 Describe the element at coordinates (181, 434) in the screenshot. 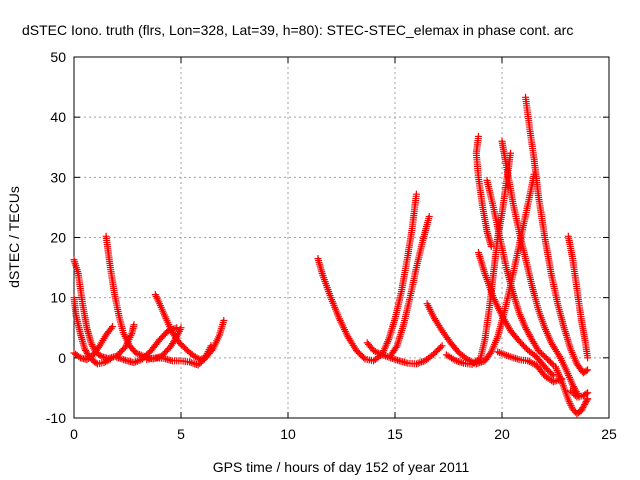

I see `x-tick-label: 5` at that location.